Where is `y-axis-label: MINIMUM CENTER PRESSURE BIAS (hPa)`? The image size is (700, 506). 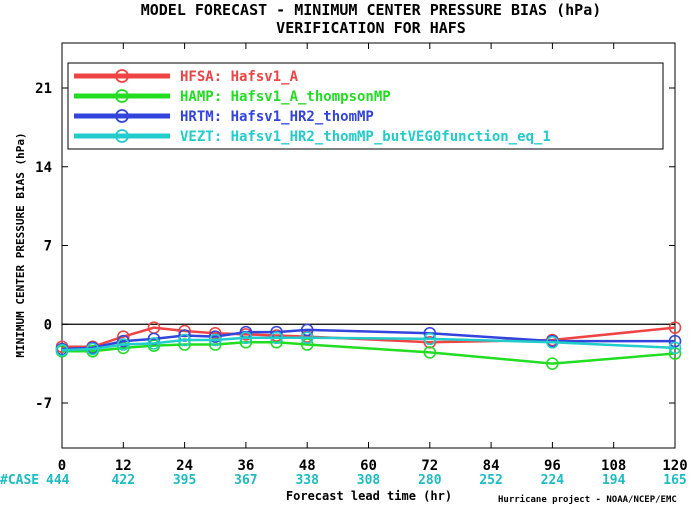 y-axis-label: MINIMUM CENTER PRESSURE BIAS (hPa) is located at coordinates (20, 244).